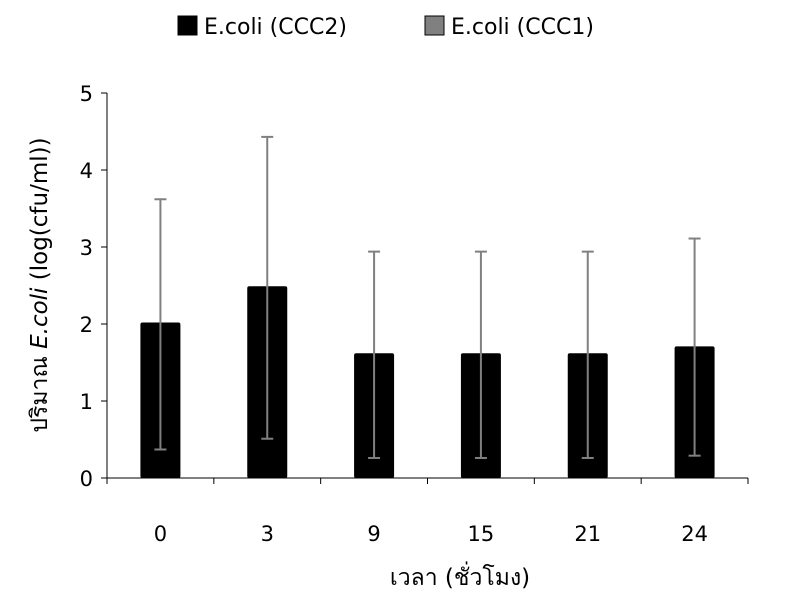 This screenshot has width=801, height=599. What do you see at coordinates (40, 391) in the screenshot?
I see `y-title-prefix: ปริมาณ` at bounding box center [40, 391].